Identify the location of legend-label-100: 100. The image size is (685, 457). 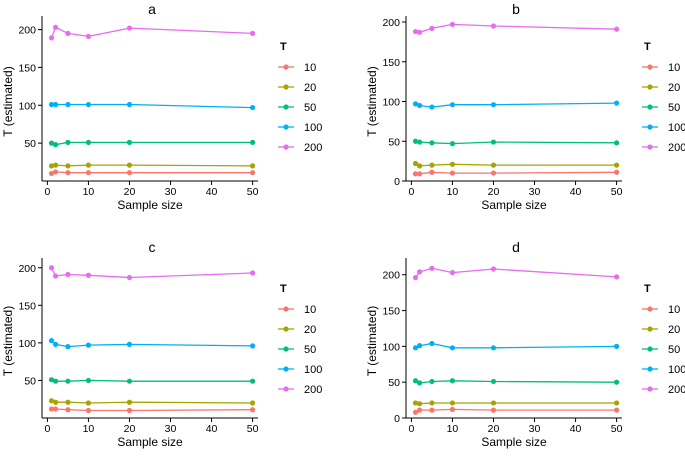
(676, 370).